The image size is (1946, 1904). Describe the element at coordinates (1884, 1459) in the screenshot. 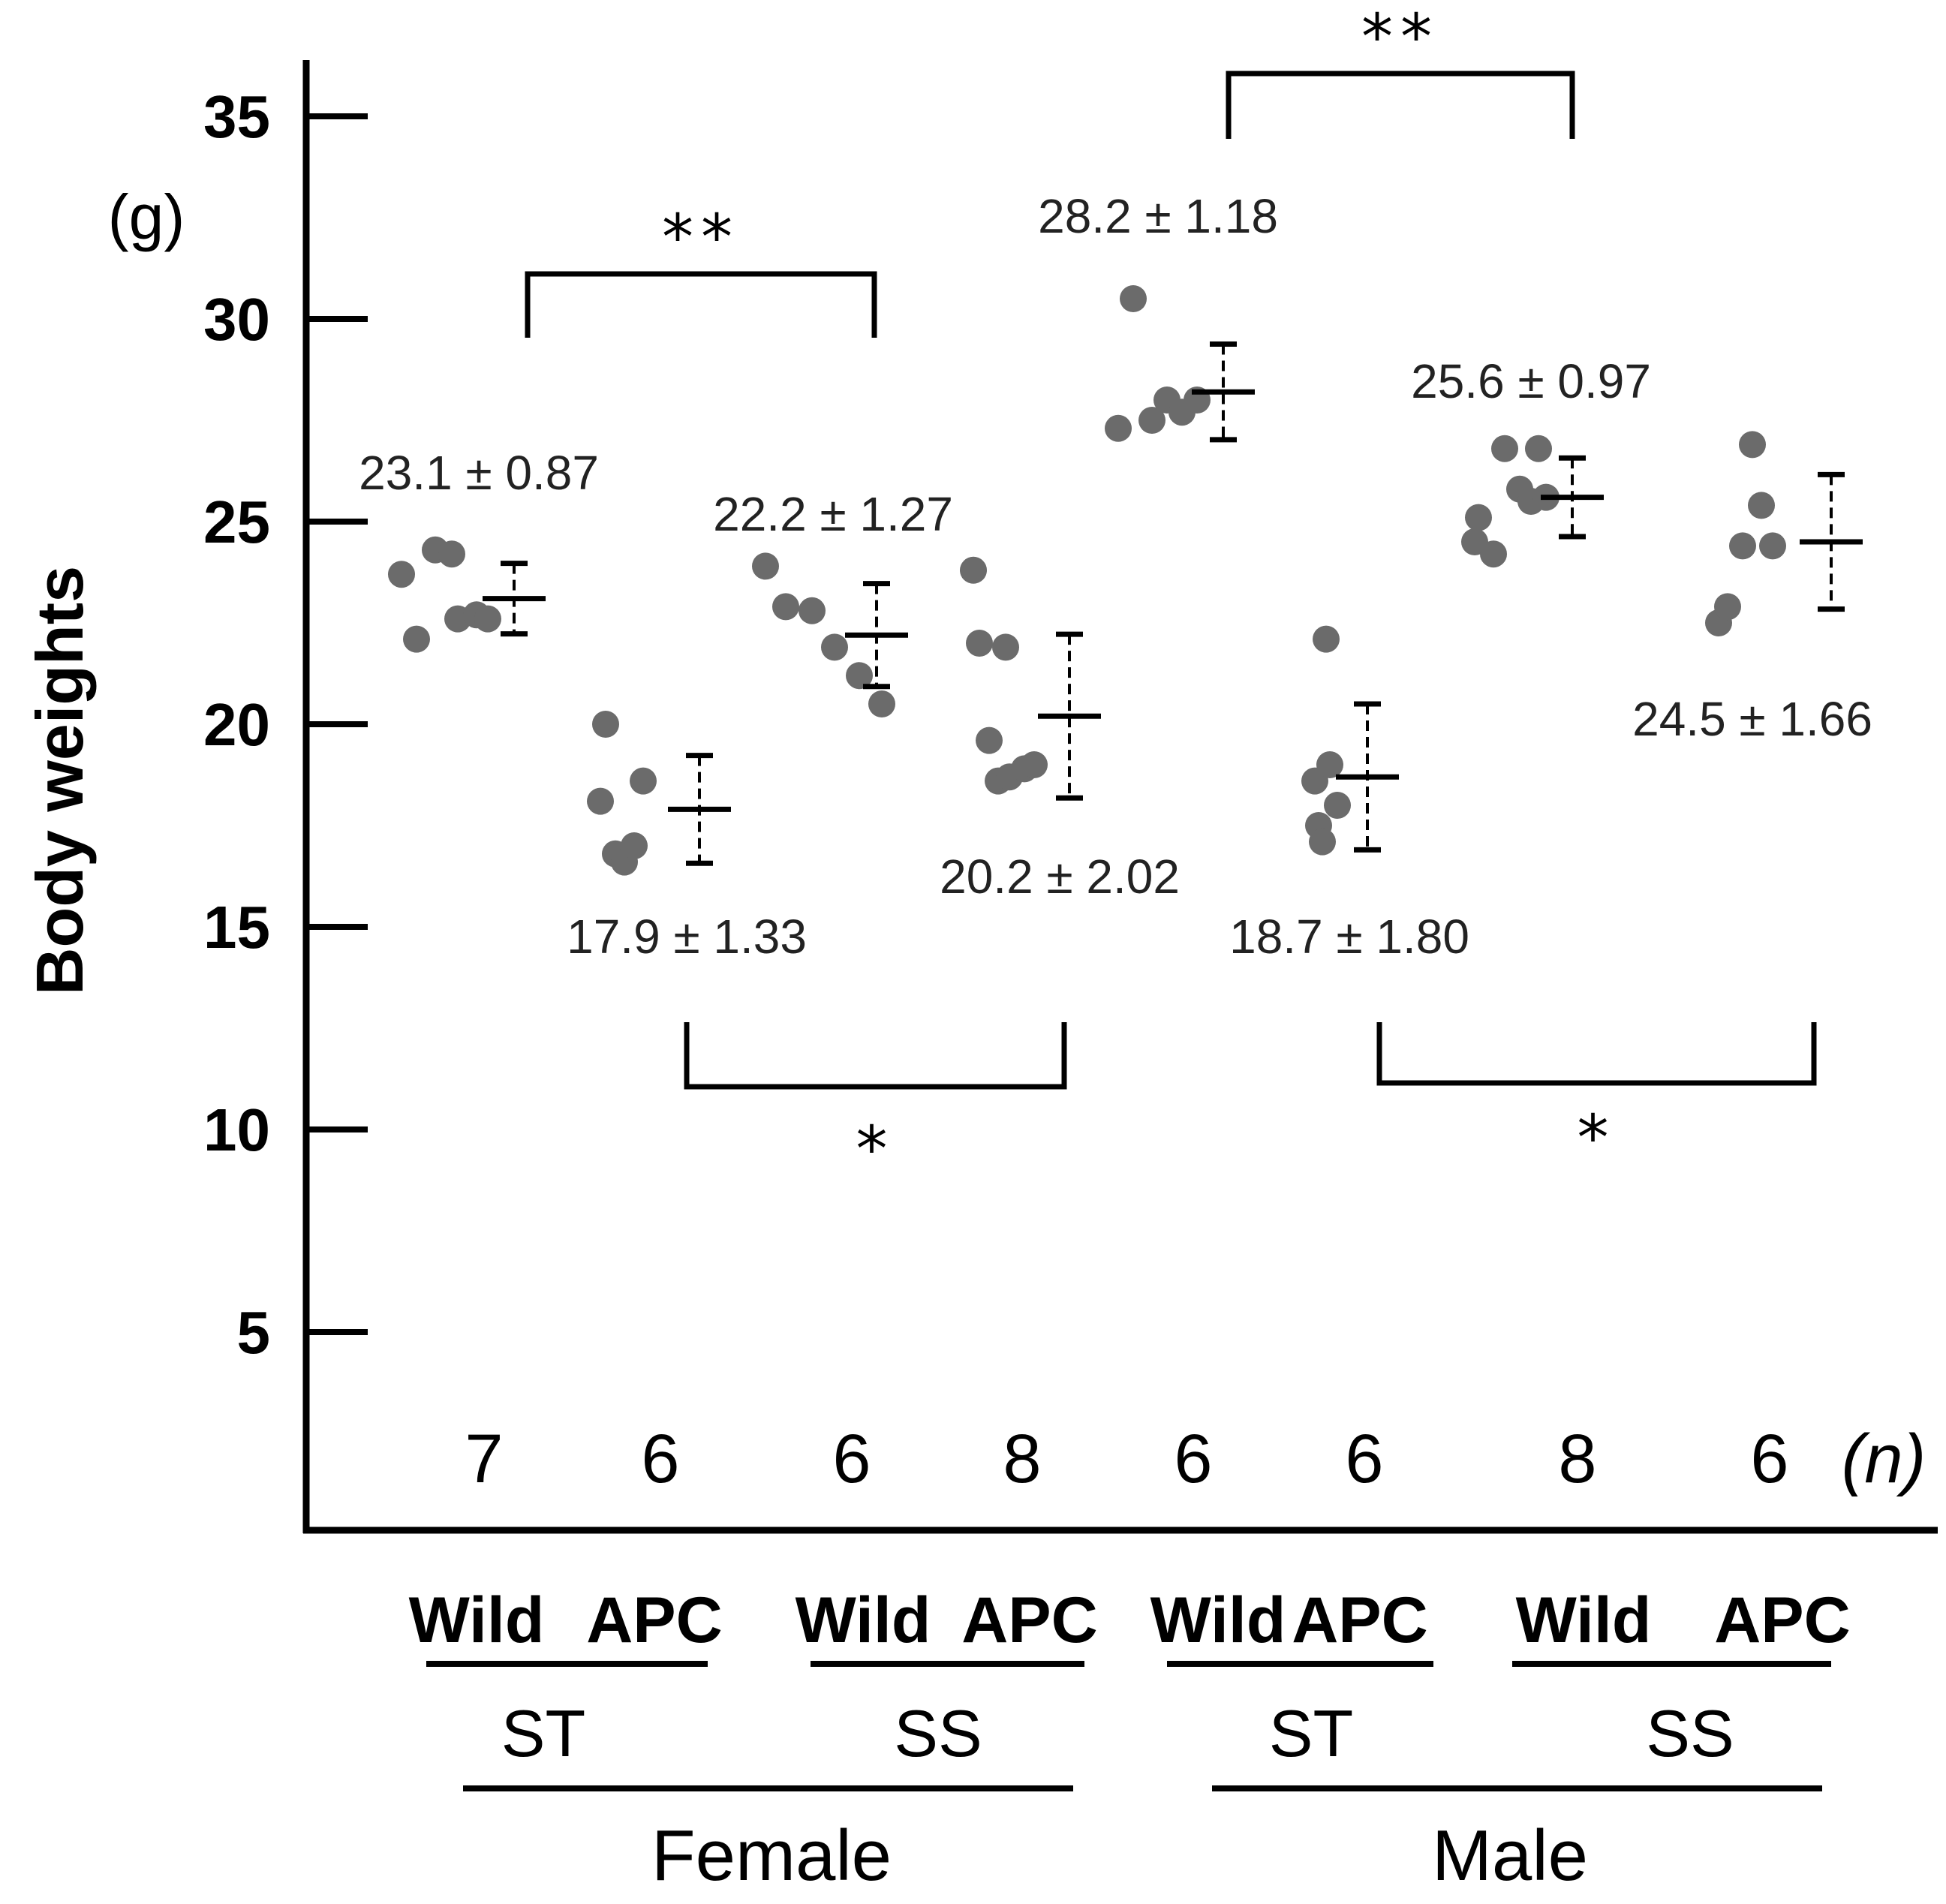

I see `n-suffix: (n)` at that location.